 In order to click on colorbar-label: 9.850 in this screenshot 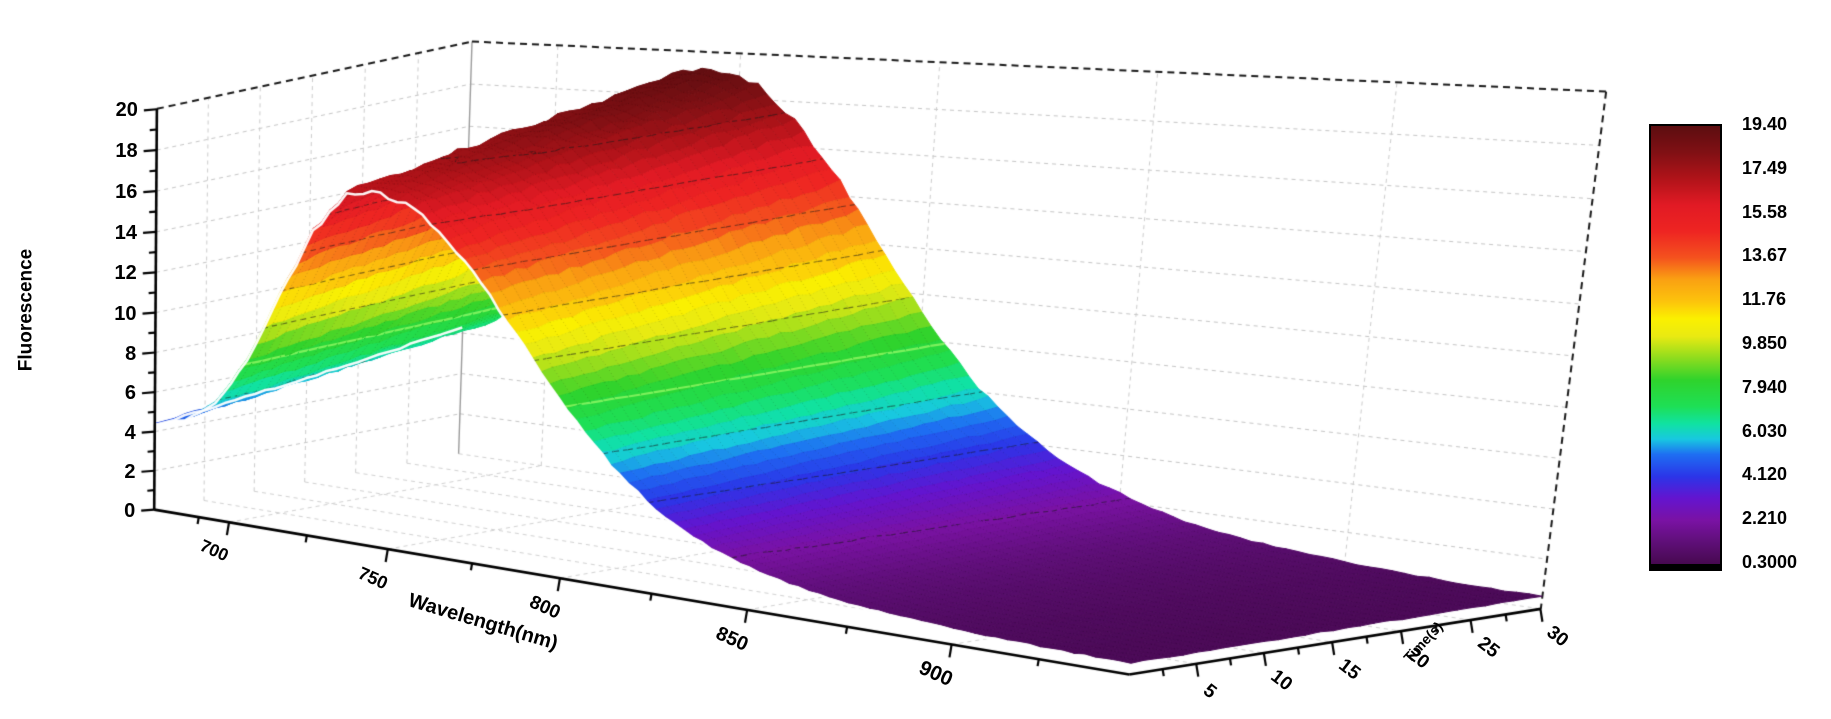, I will do `click(1765, 343)`.